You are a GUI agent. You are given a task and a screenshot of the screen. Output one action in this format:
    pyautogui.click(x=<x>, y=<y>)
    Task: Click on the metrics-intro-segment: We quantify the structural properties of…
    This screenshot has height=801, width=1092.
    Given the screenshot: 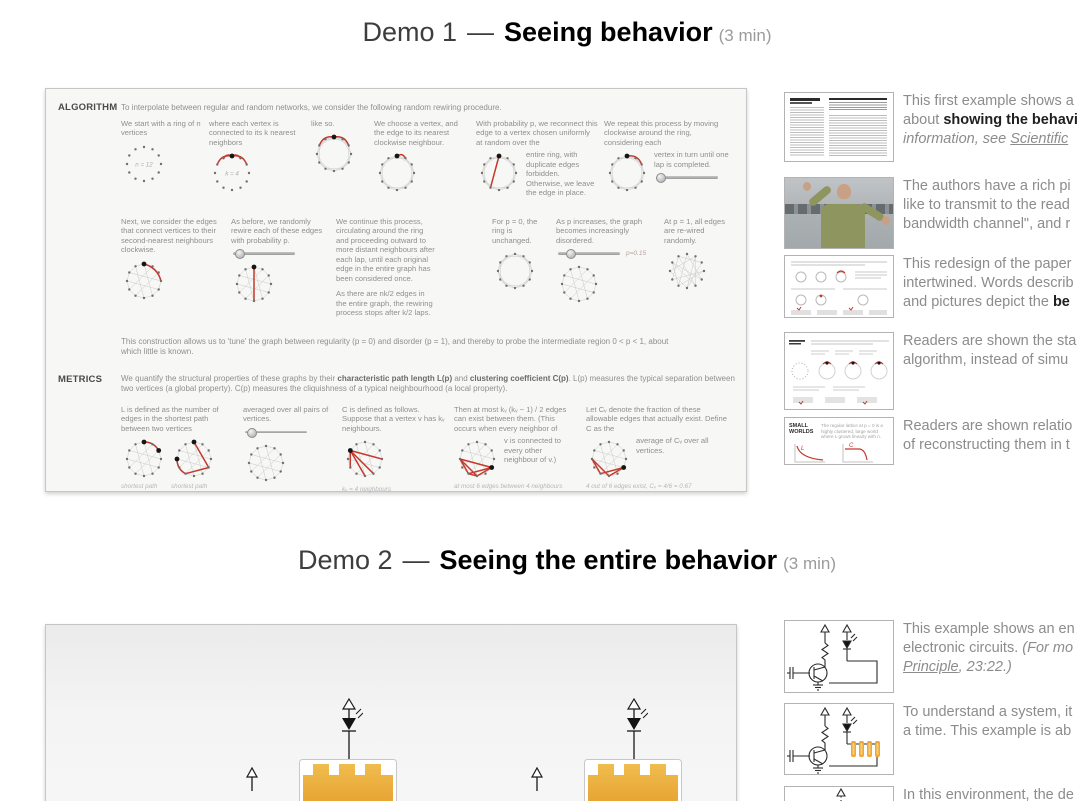 What is the action you would take?
    pyautogui.click(x=229, y=378)
    